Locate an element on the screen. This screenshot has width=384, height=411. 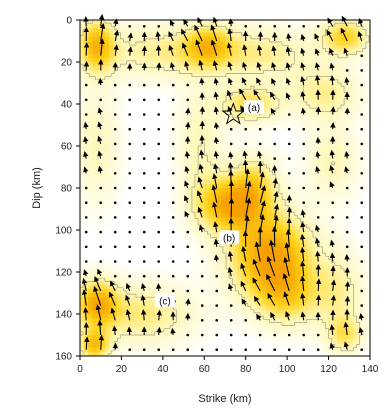
y-tick-label: 0 is located at coordinates (69, 21).